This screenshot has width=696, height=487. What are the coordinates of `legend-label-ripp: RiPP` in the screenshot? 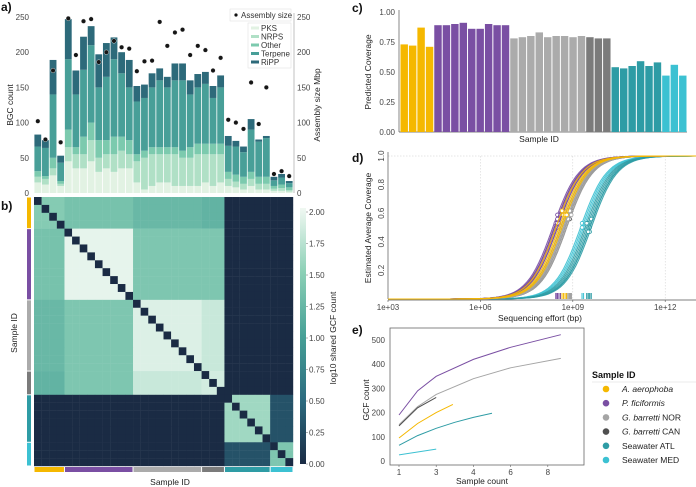 It's located at (270, 62).